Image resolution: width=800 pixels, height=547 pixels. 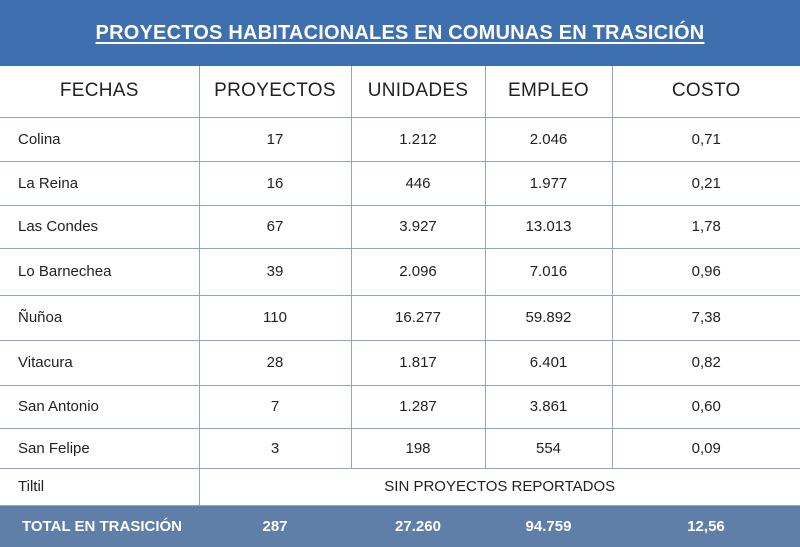 I want to click on unidades-cell: 1.817, so click(x=418, y=363).